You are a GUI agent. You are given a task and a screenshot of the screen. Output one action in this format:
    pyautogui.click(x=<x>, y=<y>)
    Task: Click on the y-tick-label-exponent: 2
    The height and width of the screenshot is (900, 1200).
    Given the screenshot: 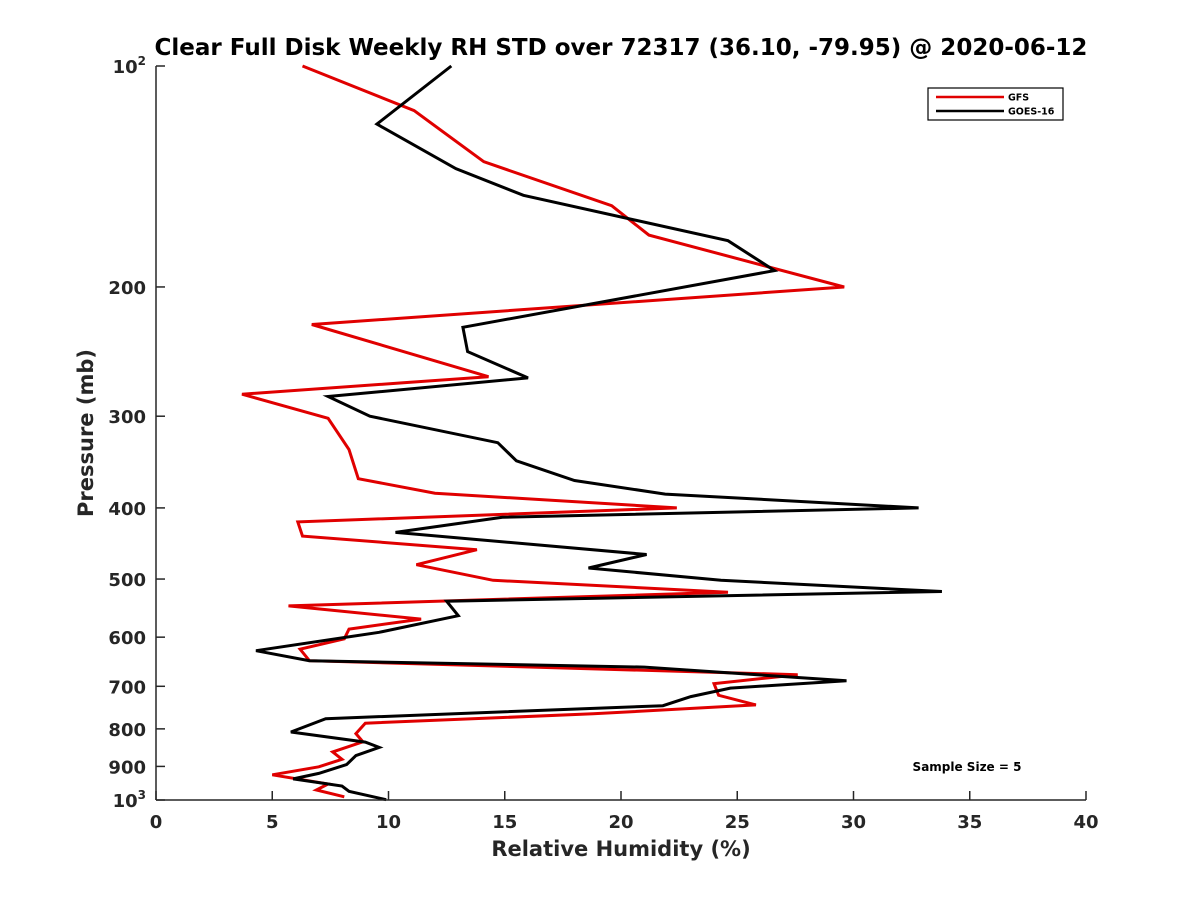 What is the action you would take?
    pyautogui.click(x=142, y=61)
    